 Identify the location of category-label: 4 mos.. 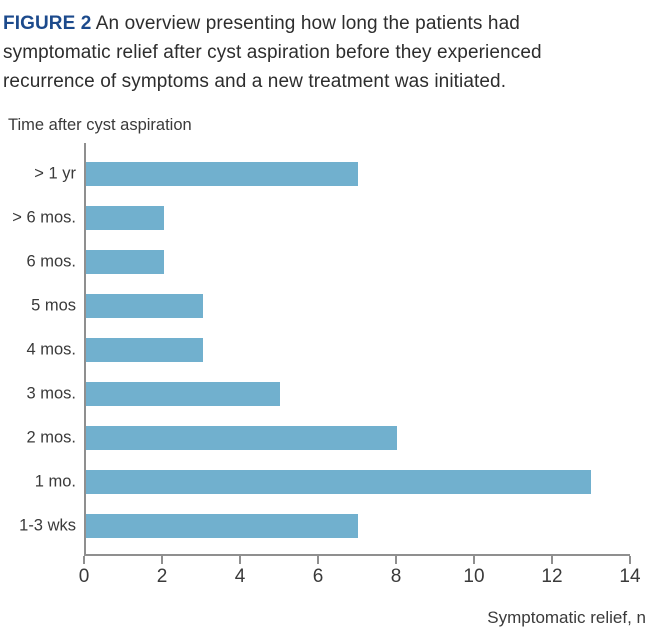
(51, 349).